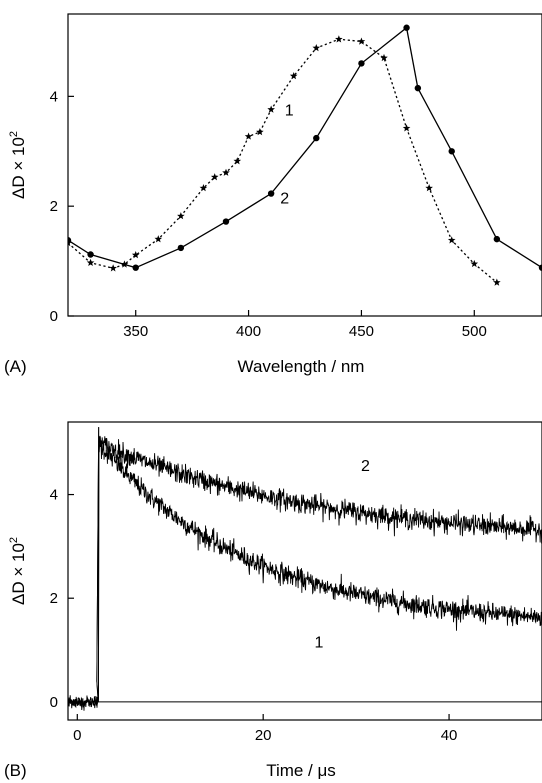 The image size is (542, 783). Describe the element at coordinates (301, 770) in the screenshot. I see `x-axis-label-b: Time / μs` at that location.